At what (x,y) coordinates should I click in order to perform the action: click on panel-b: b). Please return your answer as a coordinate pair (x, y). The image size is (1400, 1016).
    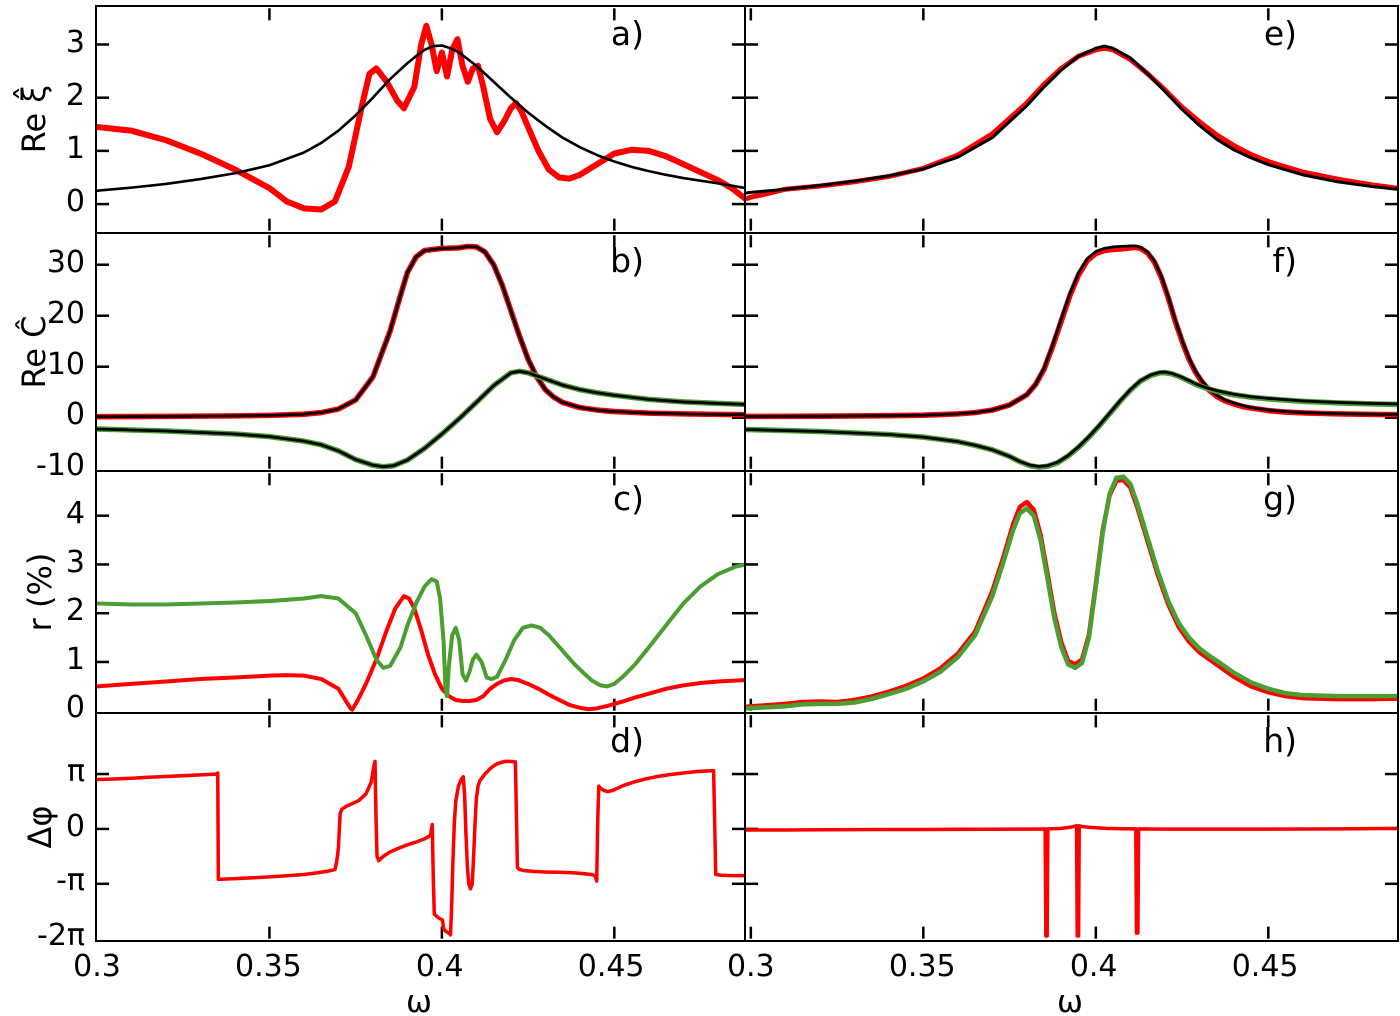
    Looking at the image, I should click on (420, 352).